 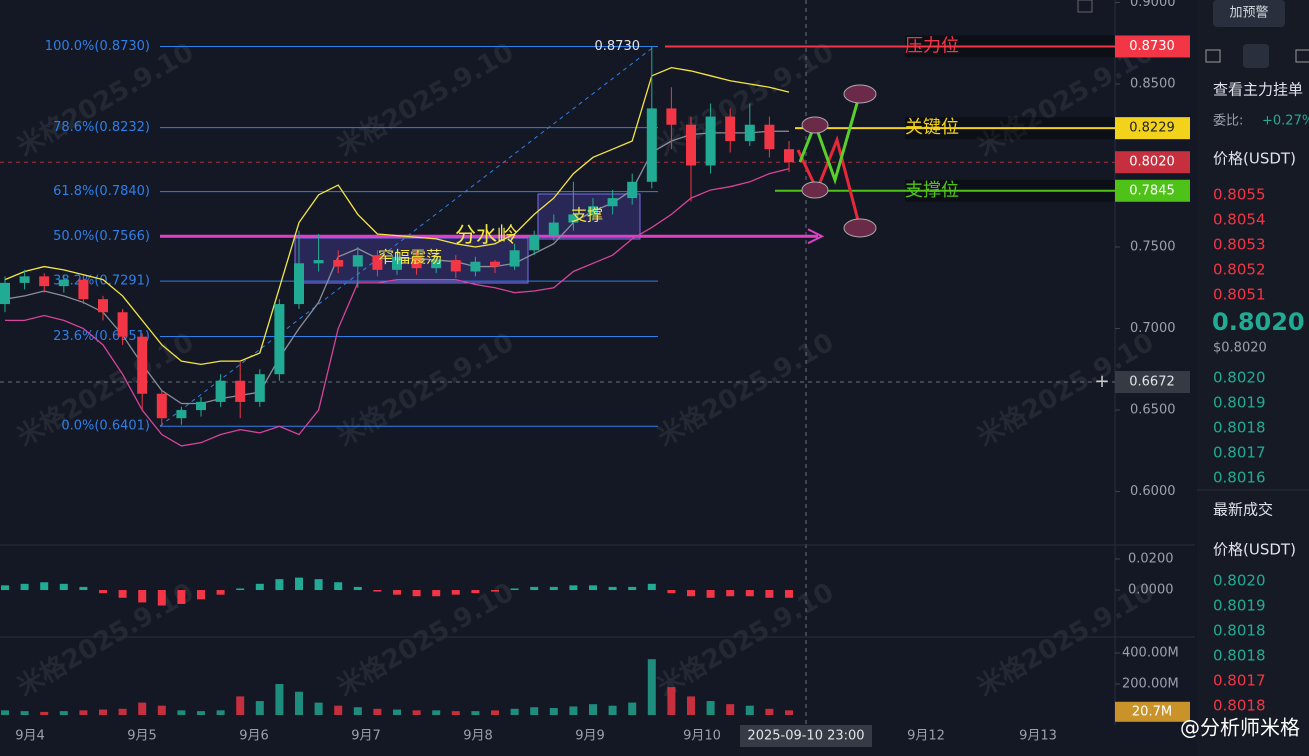 What do you see at coordinates (830, 138) in the screenshot?
I see `up-path` at bounding box center [830, 138].